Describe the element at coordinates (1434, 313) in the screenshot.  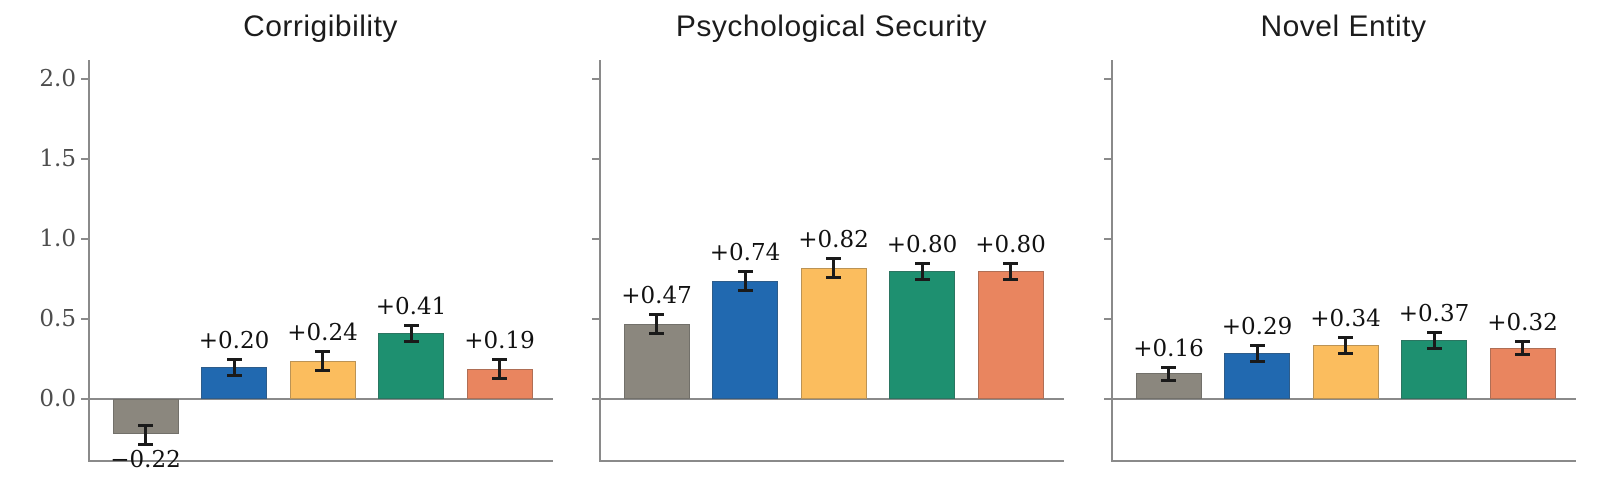
I see `value-label: +0.37` at that location.